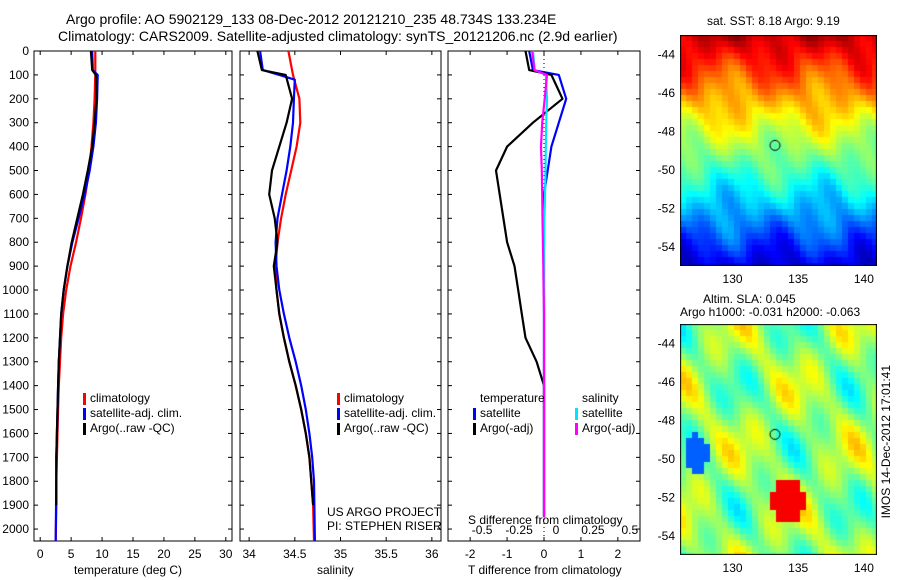 This screenshot has height=580, width=900. What do you see at coordinates (432, 554) in the screenshot?
I see `x-tick-label: 36` at bounding box center [432, 554].